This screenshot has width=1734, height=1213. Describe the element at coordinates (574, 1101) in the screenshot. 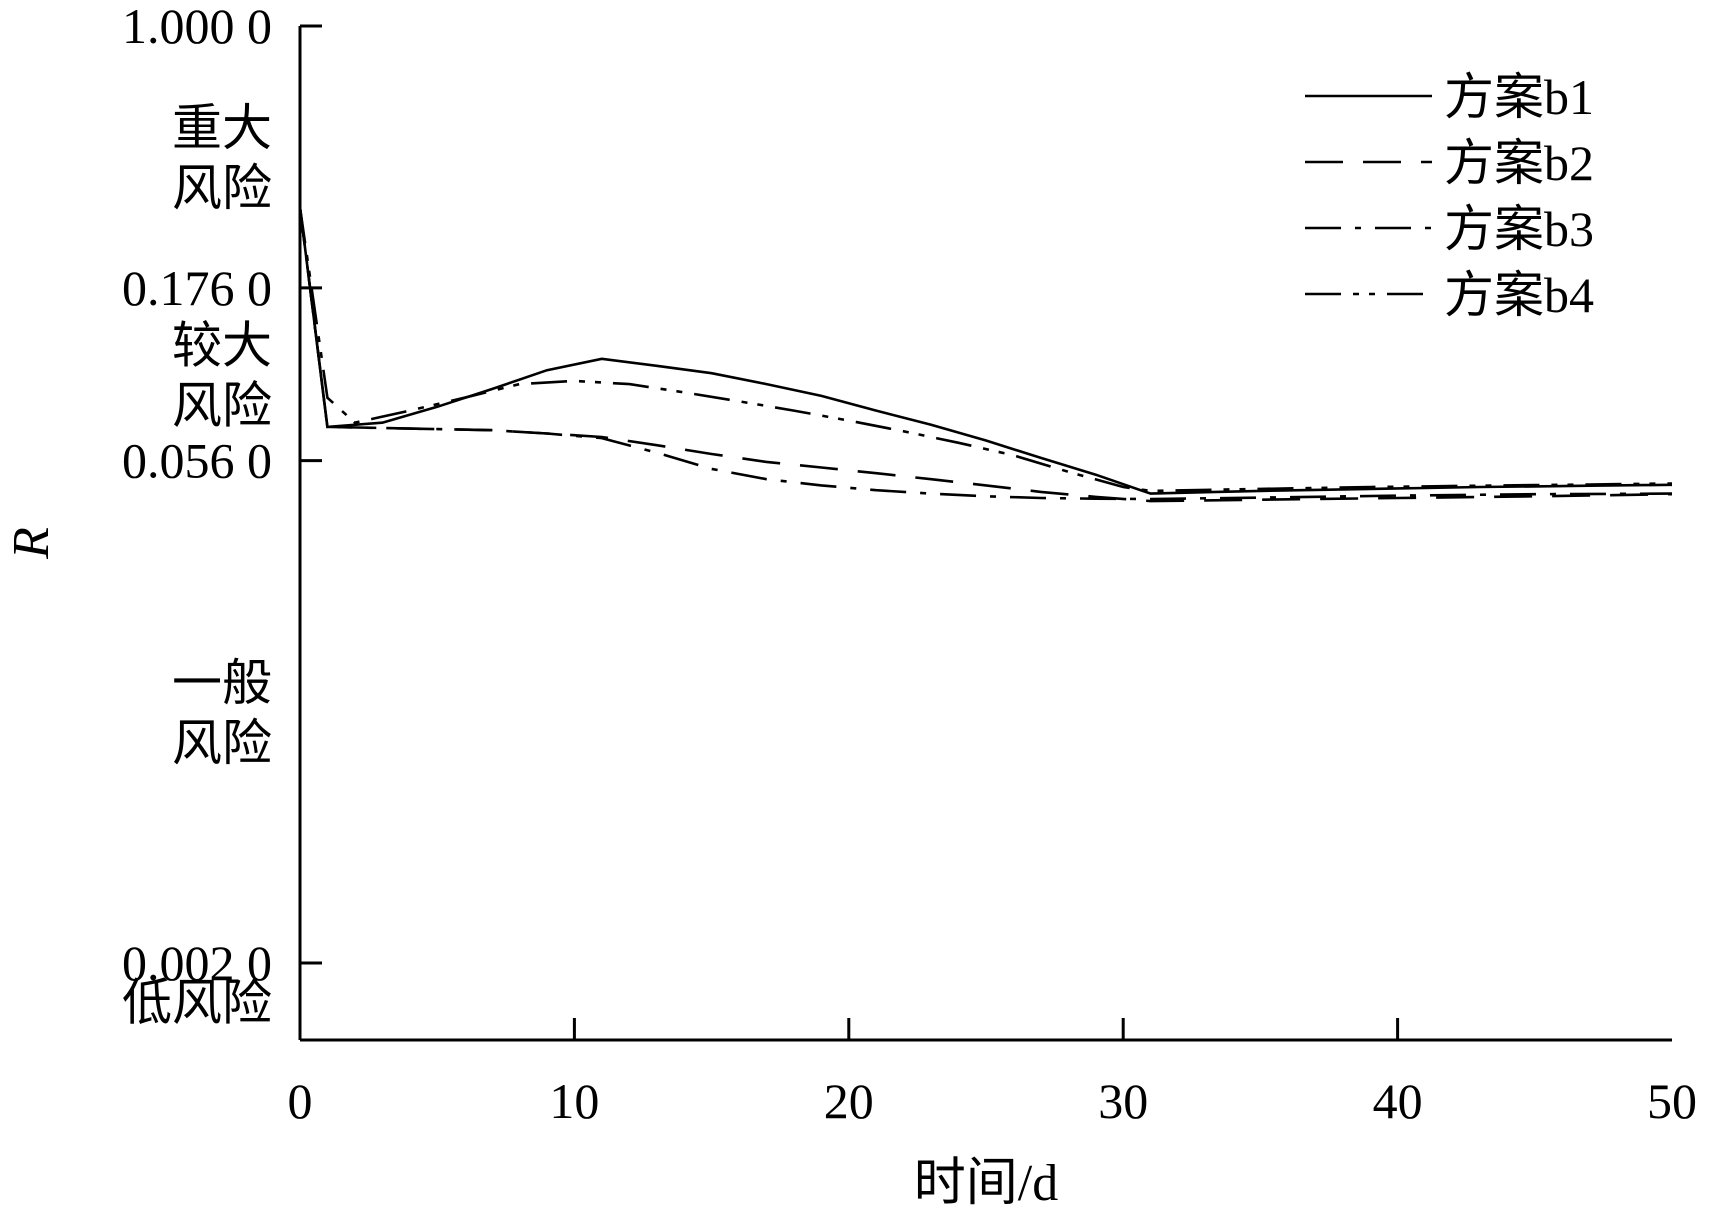

I see `x-tick-label: 10` at that location.